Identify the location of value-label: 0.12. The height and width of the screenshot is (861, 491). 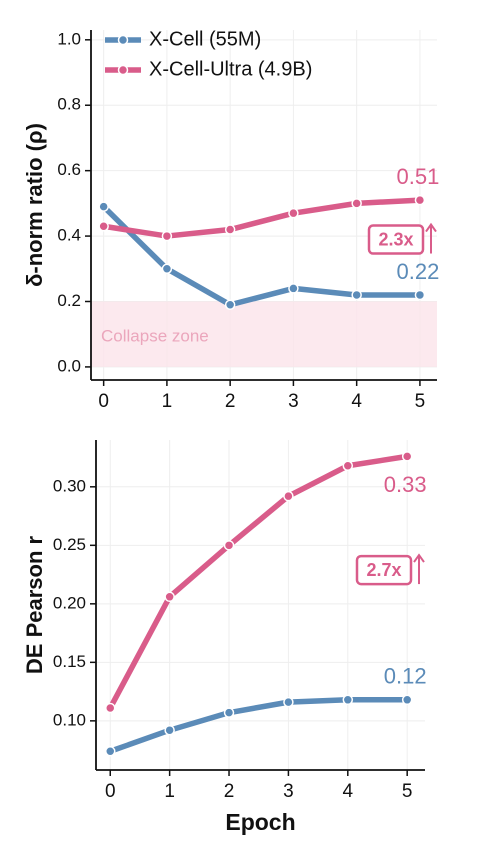
(405, 676).